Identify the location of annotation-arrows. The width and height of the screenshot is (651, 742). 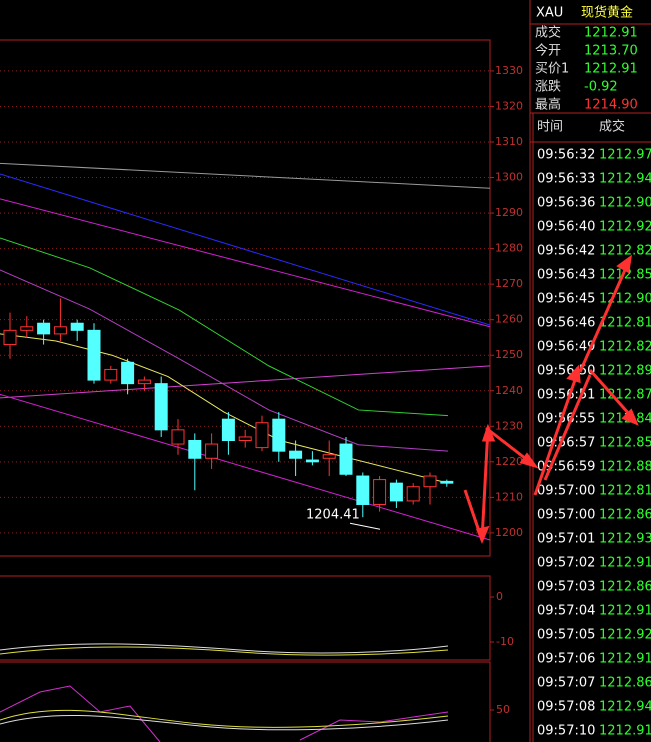
(551, 399).